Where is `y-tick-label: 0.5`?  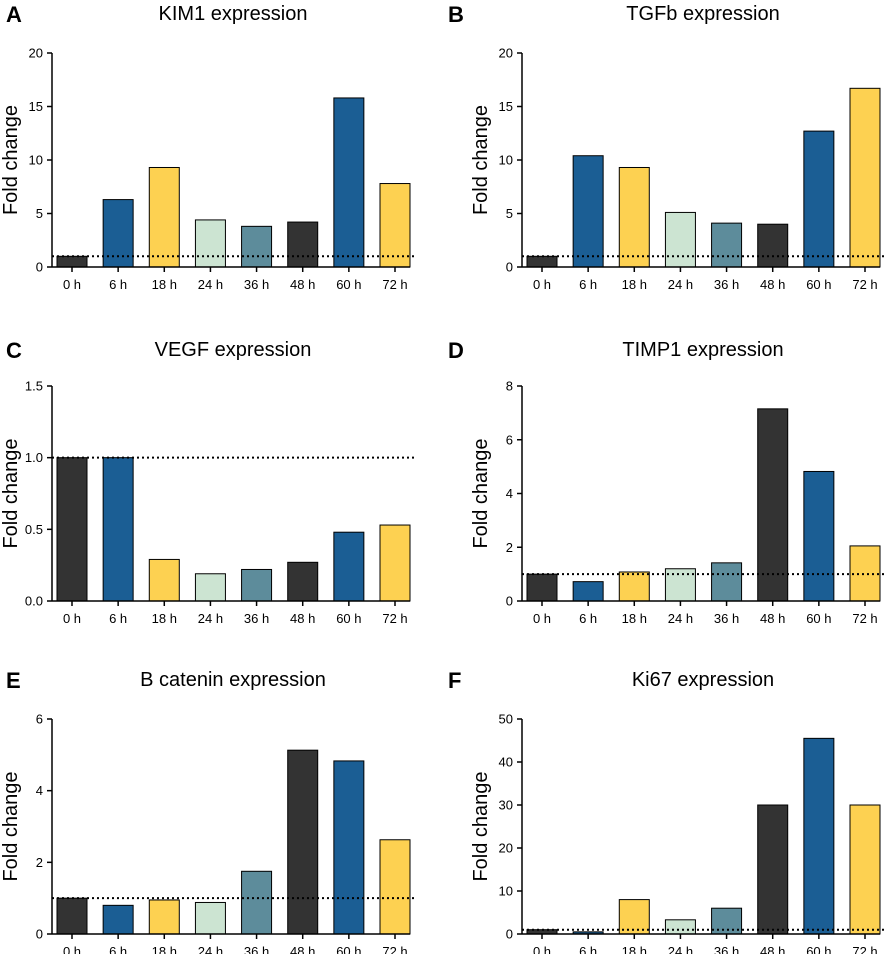 y-tick-label: 0.5 is located at coordinates (34, 529).